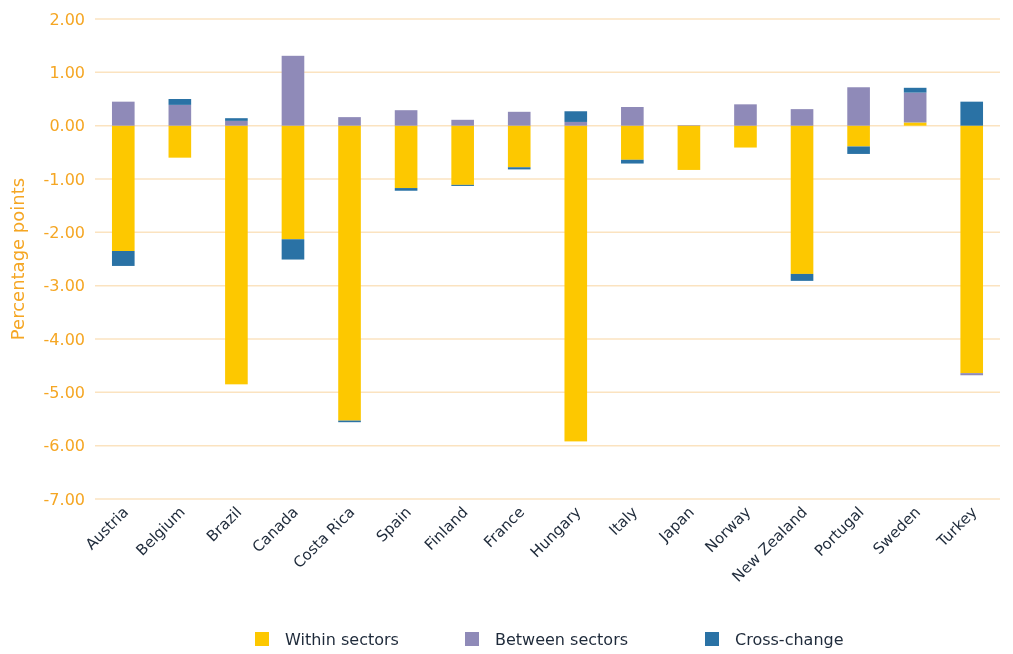 Image resolution: width=1013 pixels, height=654 pixels. I want to click on y-tick-label: -3.00, so click(64, 286).